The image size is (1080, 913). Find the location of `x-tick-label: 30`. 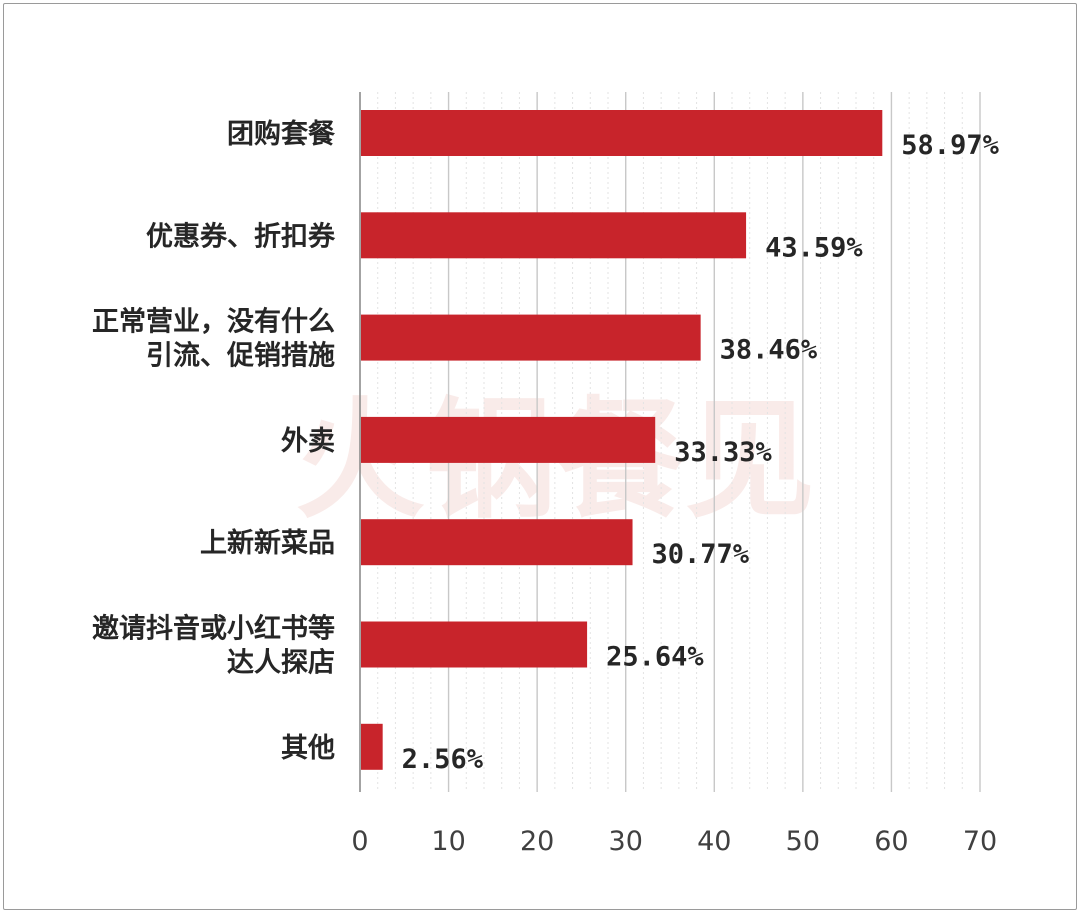

x-tick-label: 30 is located at coordinates (626, 841).